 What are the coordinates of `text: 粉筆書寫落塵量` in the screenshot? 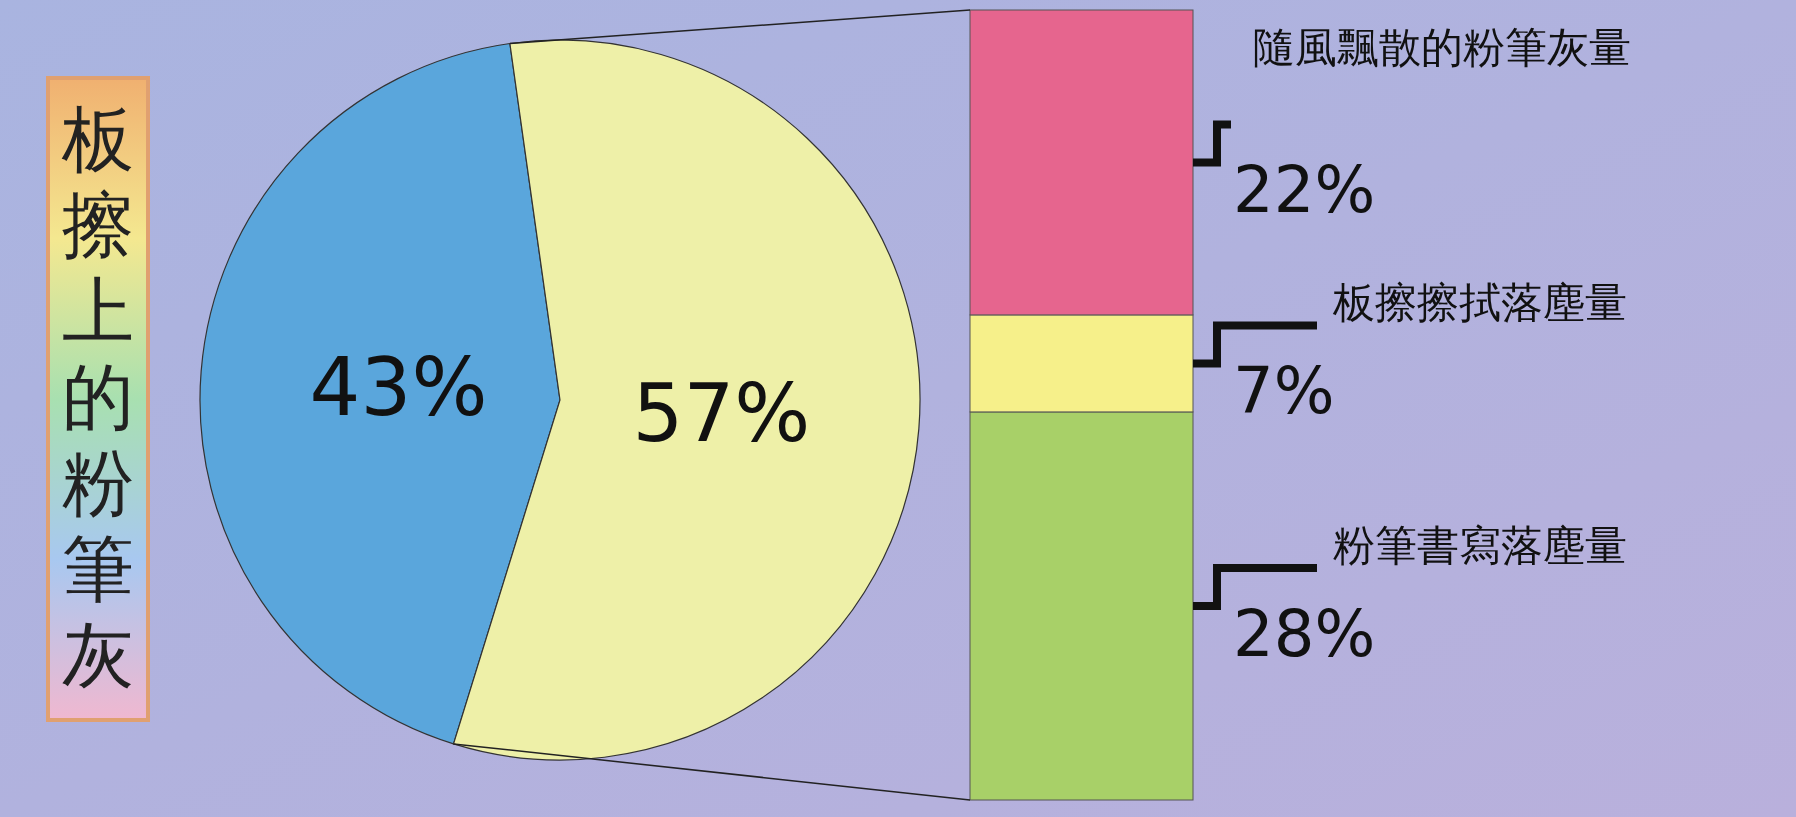 It's located at (1480, 545).